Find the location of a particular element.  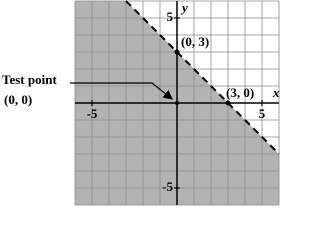

y-tick-label: 5 is located at coordinates (170, 16).